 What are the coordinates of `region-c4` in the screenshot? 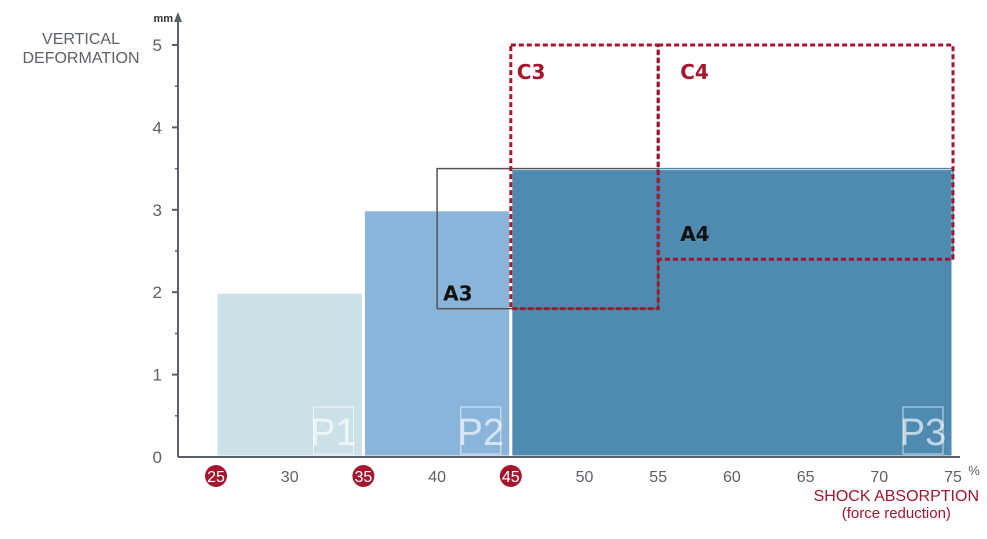 It's located at (805, 152).